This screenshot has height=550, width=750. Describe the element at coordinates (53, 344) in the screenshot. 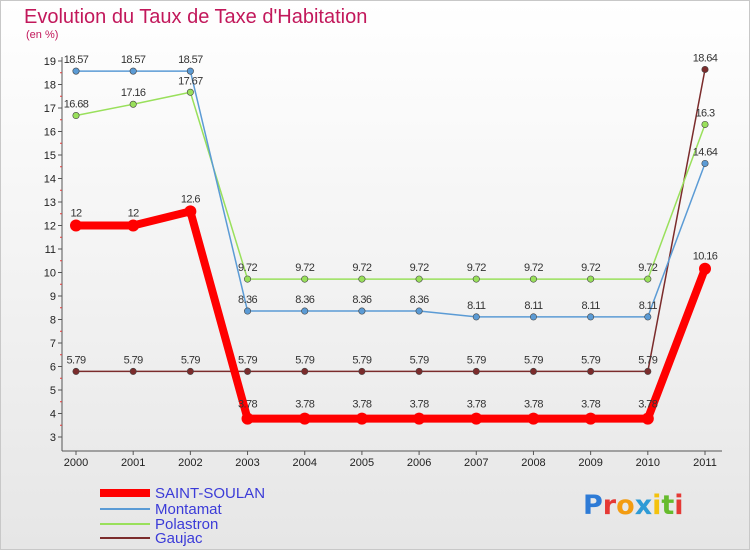

I see `y-tick-label: 7` at that location.